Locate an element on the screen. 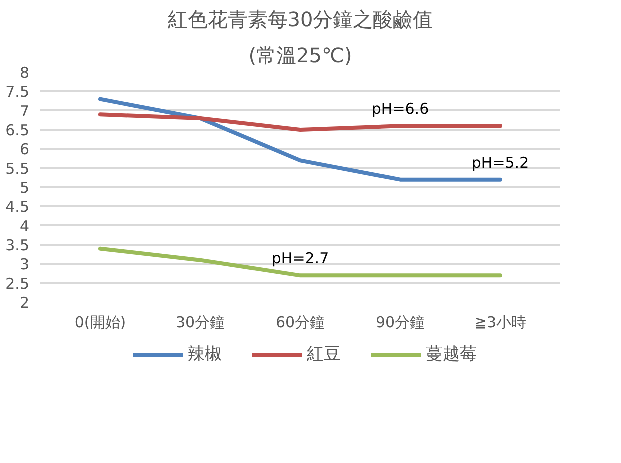  annotation: pH=2.7 is located at coordinates (301, 259).